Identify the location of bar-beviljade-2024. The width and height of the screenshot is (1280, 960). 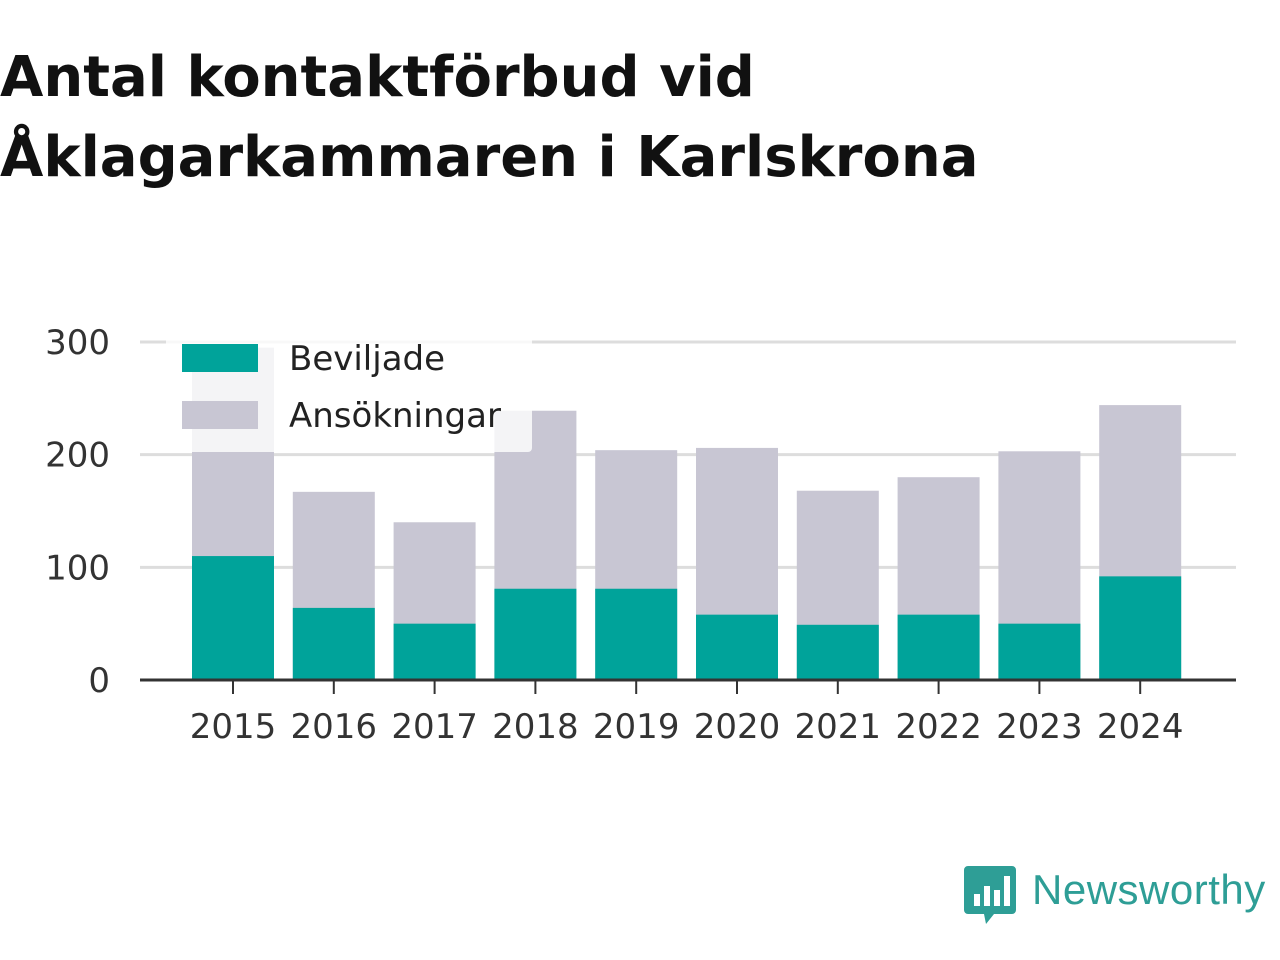
(1140, 628).